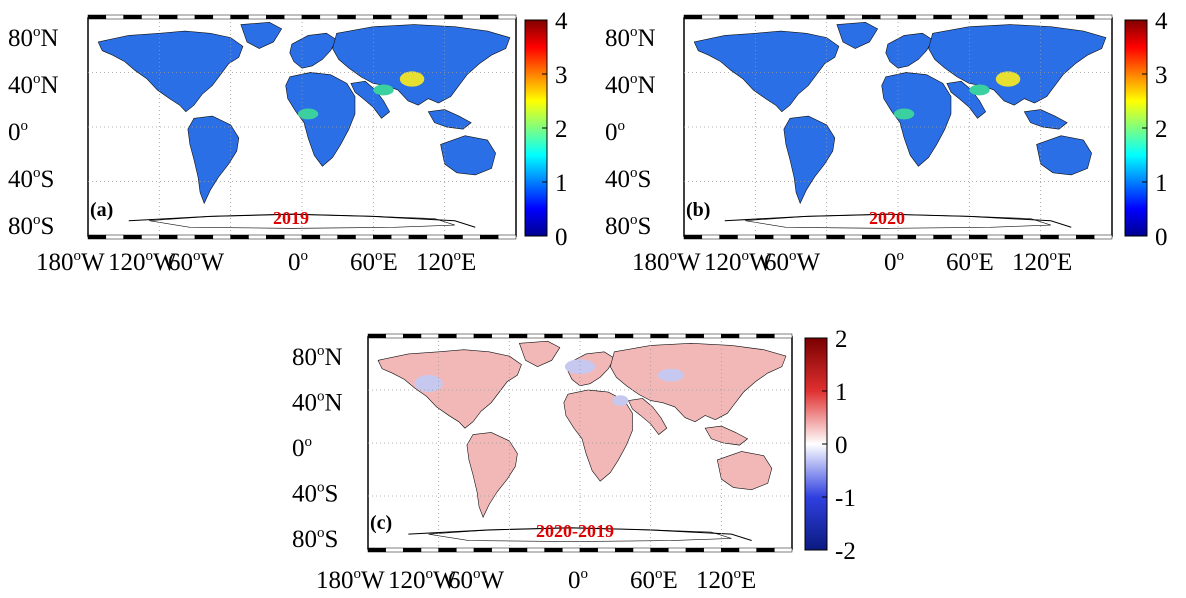 Image resolution: width=1186 pixels, height=598 pixels. Describe the element at coordinates (101, 210) in the screenshot. I see `panel-label: (a)` at that location.